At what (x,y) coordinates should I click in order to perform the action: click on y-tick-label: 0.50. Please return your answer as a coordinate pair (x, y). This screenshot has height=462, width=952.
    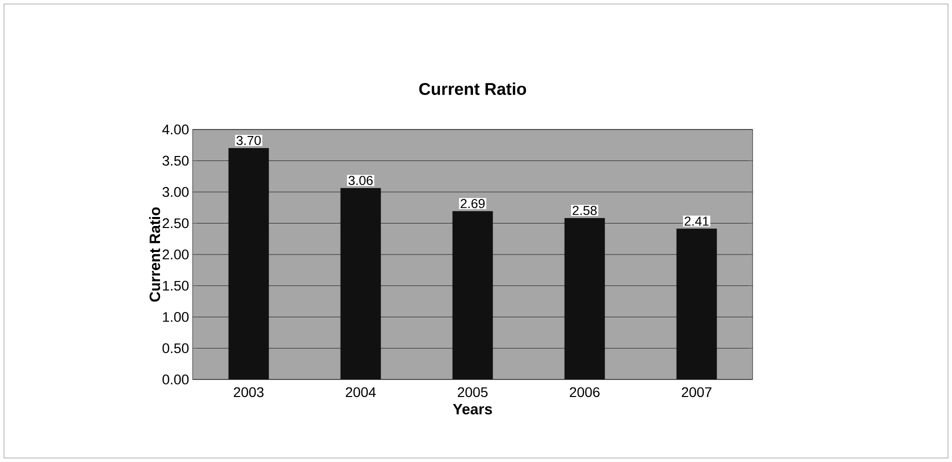
    Looking at the image, I should click on (175, 348).